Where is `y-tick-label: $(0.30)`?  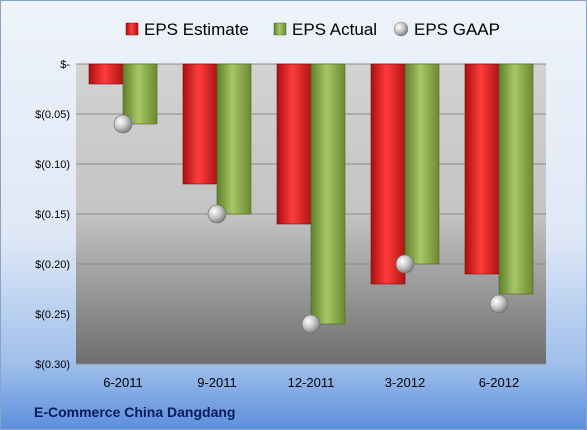
y-tick-label: $(0.30) is located at coordinates (52, 365).